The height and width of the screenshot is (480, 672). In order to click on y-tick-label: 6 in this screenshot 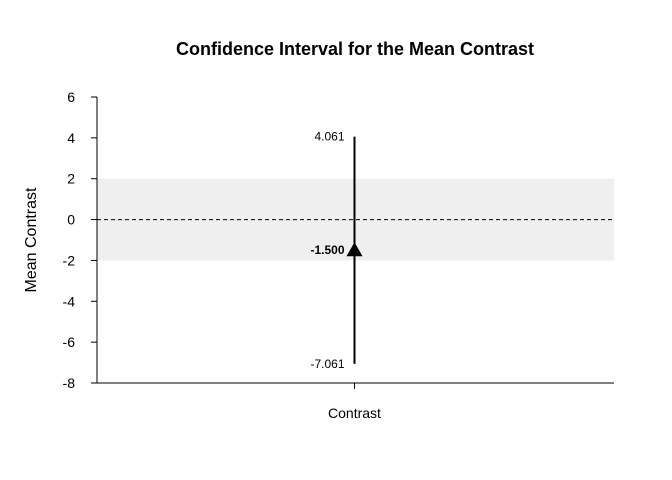, I will do `click(71, 97)`.